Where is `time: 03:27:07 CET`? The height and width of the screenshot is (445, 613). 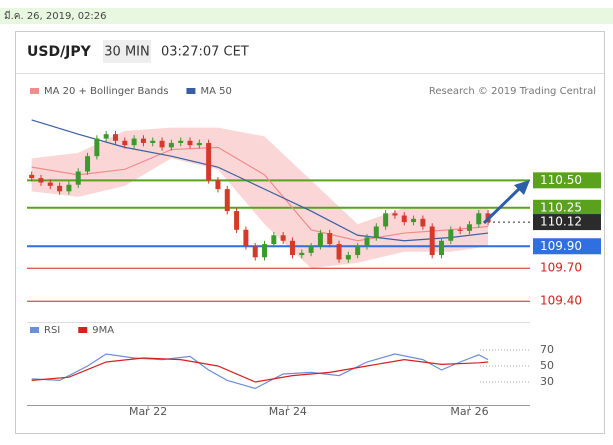
time: 03:27:07 CET is located at coordinates (205, 52).